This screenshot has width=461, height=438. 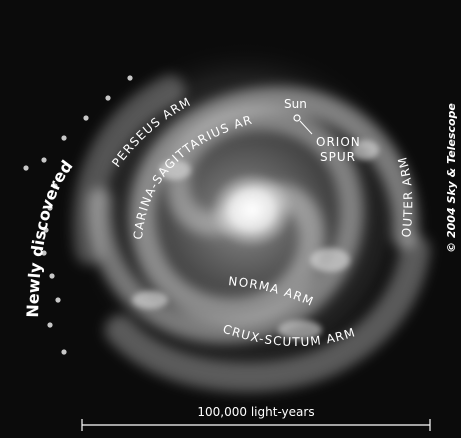 What do you see at coordinates (338, 157) in the screenshot?
I see `label-spur: SPUR` at bounding box center [338, 157].